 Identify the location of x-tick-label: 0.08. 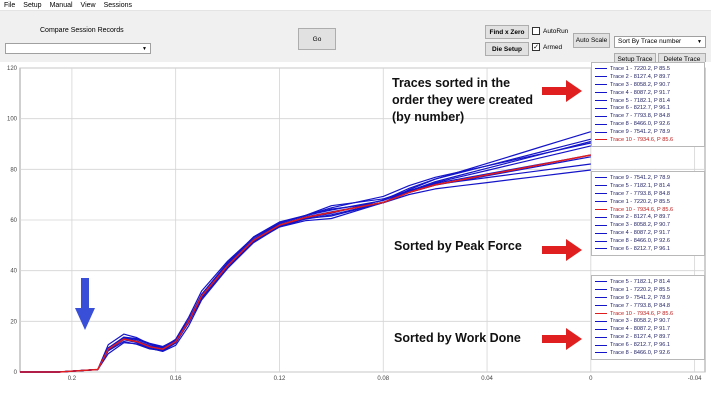
(383, 379).